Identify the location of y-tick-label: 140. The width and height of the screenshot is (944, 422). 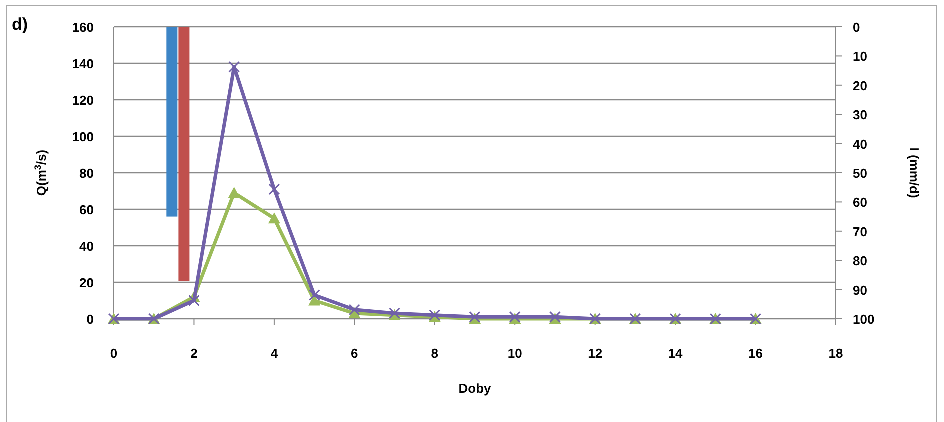
(83, 64).